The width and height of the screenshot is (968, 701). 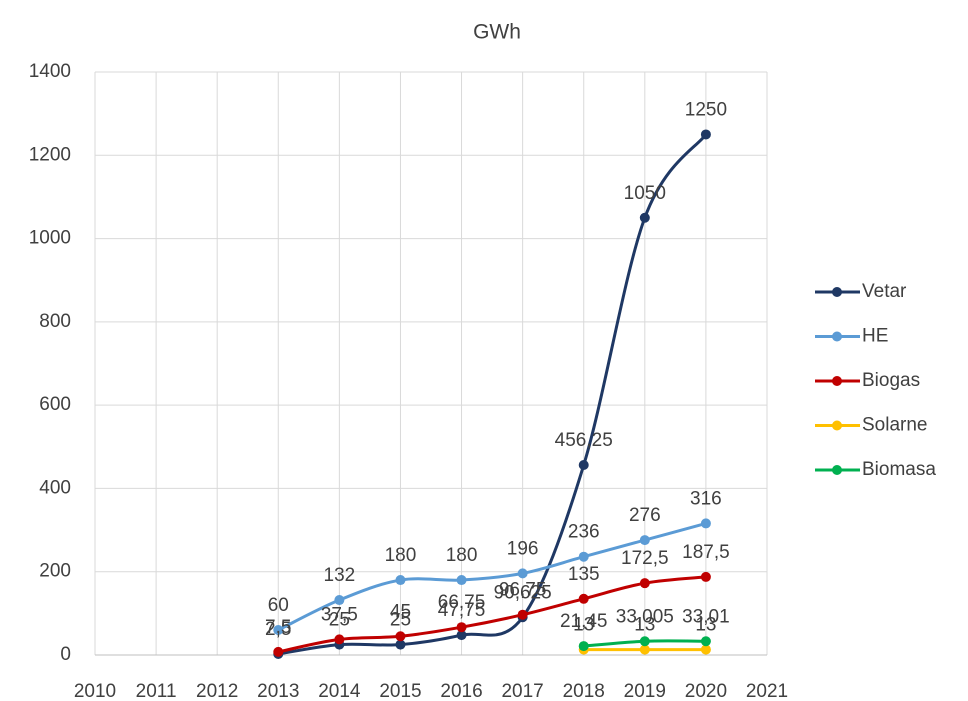 What do you see at coordinates (895, 425) in the screenshot?
I see `legend-label: Solarne` at bounding box center [895, 425].